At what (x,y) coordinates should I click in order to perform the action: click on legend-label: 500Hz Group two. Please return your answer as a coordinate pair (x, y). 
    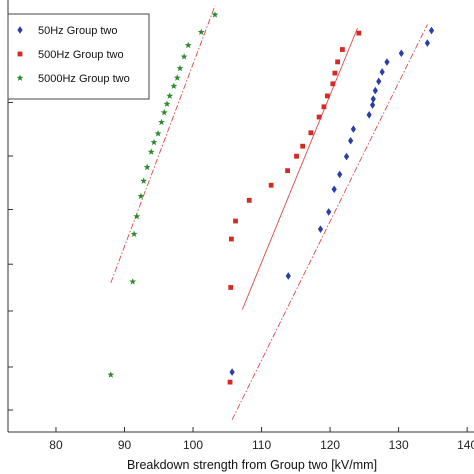
    Looking at the image, I should click on (81, 55).